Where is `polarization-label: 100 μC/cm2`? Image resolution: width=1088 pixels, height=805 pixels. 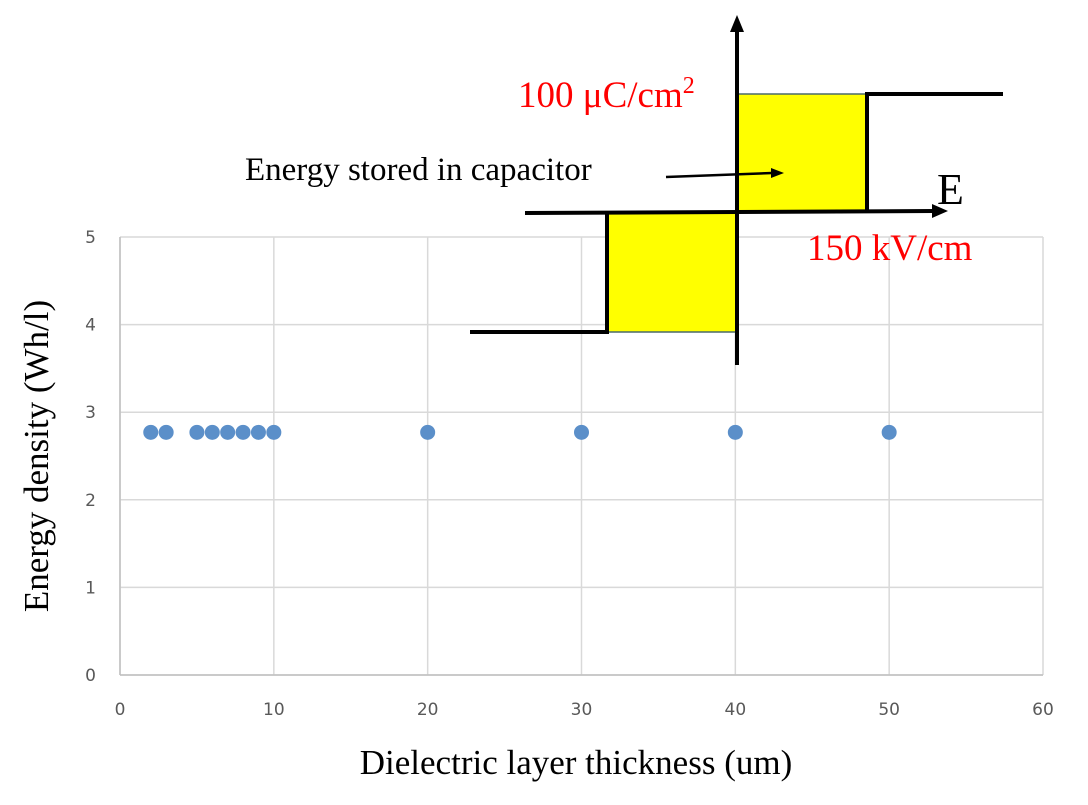 polarization-label: 100 μC/cm2 is located at coordinates (606, 94).